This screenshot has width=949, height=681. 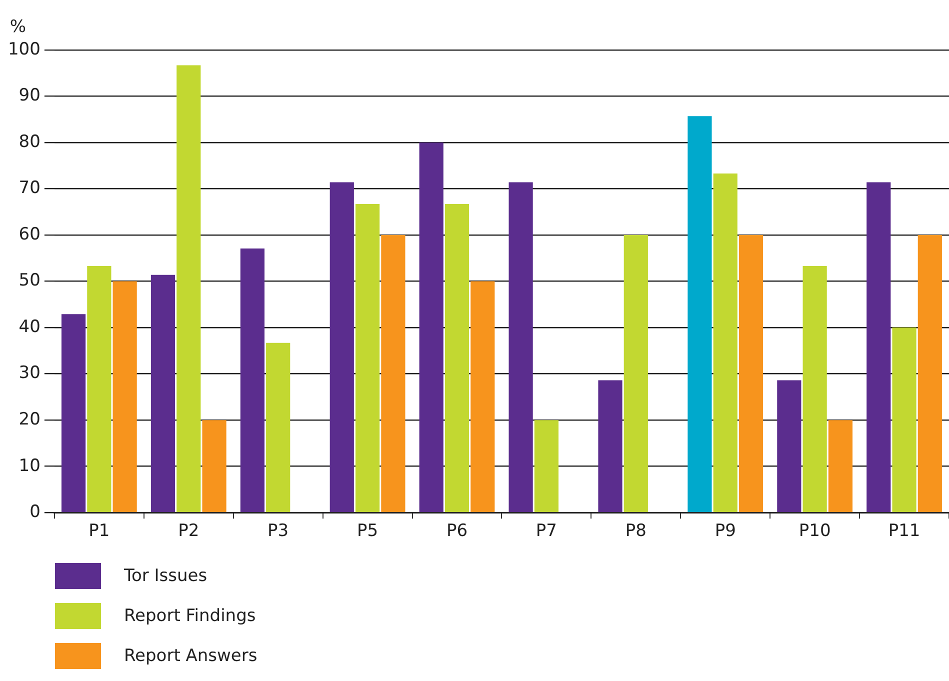 I want to click on y-tick-label: 60, so click(x=29, y=234).